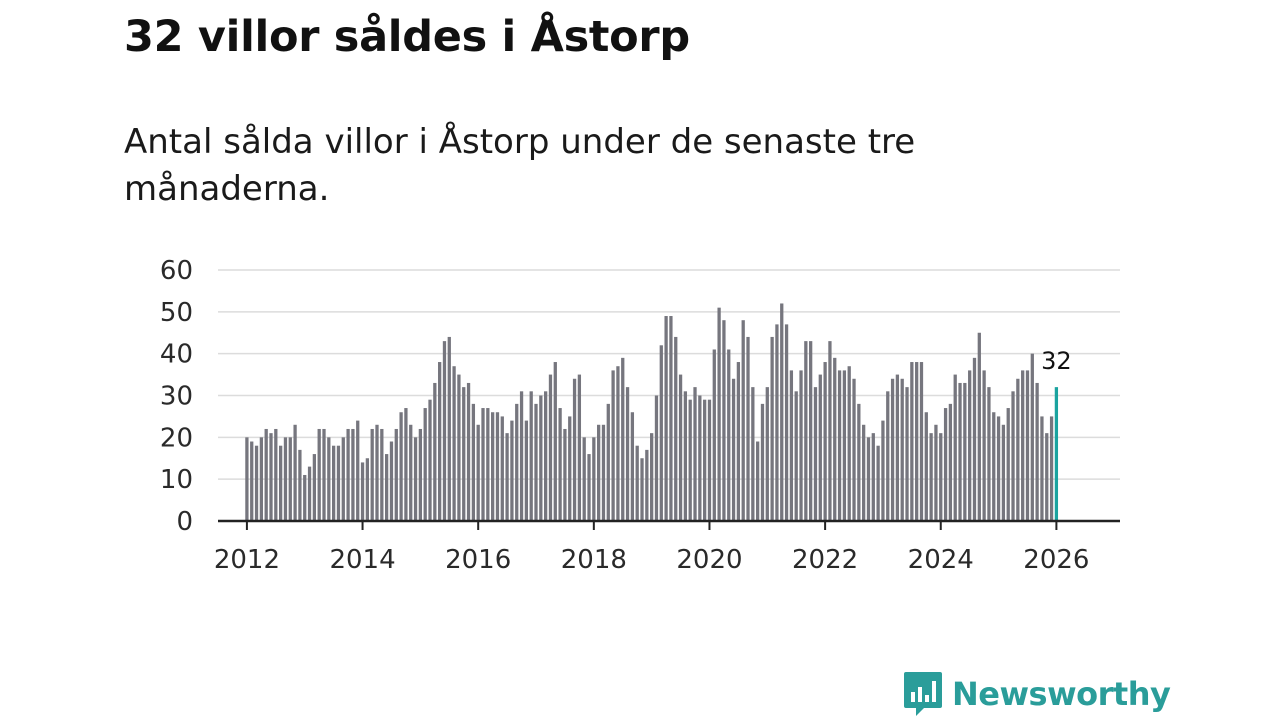  Describe the element at coordinates (651, 548) in the screenshot. I see `x-axis-ticks: 2012 2014 2016 2018 2020 2022 2024 2026` at that location.